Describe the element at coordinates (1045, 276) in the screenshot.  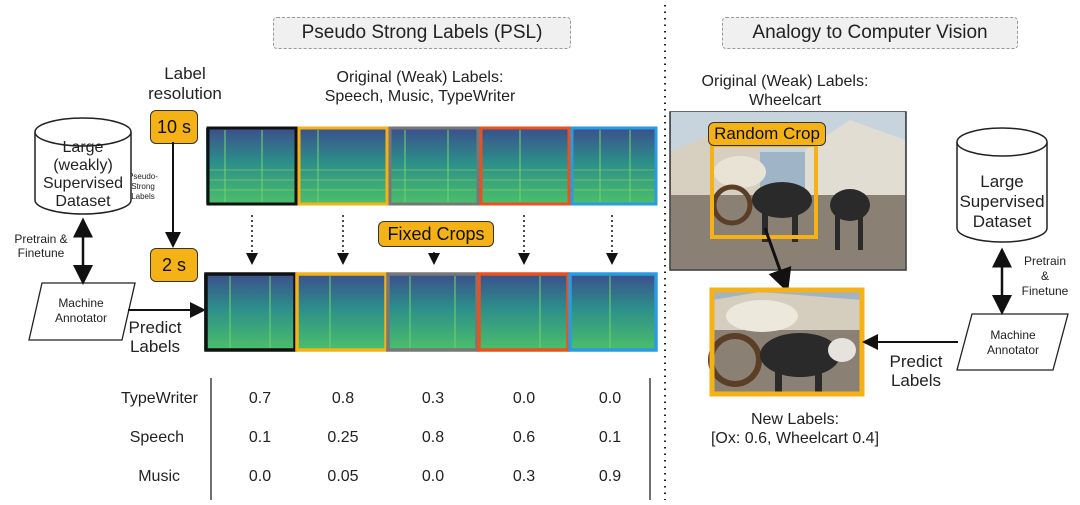
I see `pretrain-right-label: Pretrain & Finetune` at that location.